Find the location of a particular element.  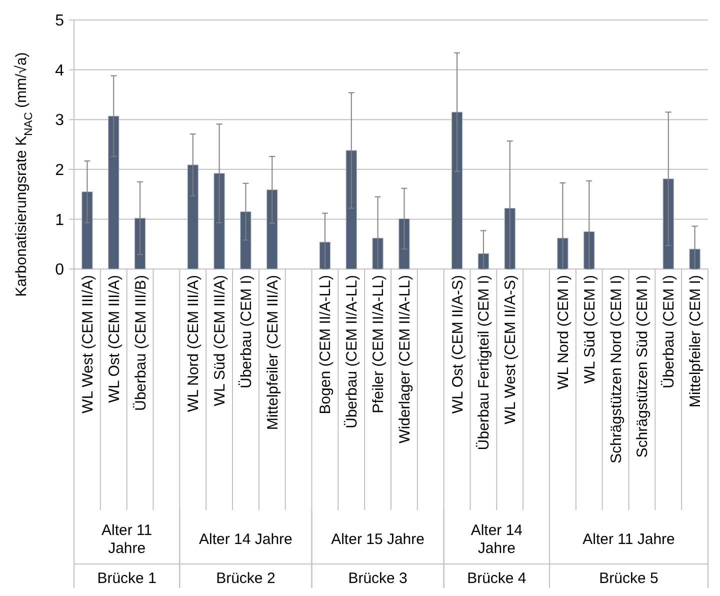

x-tick-label: Überbau (CEM II/A-LL) is located at coordinates (352, 351).